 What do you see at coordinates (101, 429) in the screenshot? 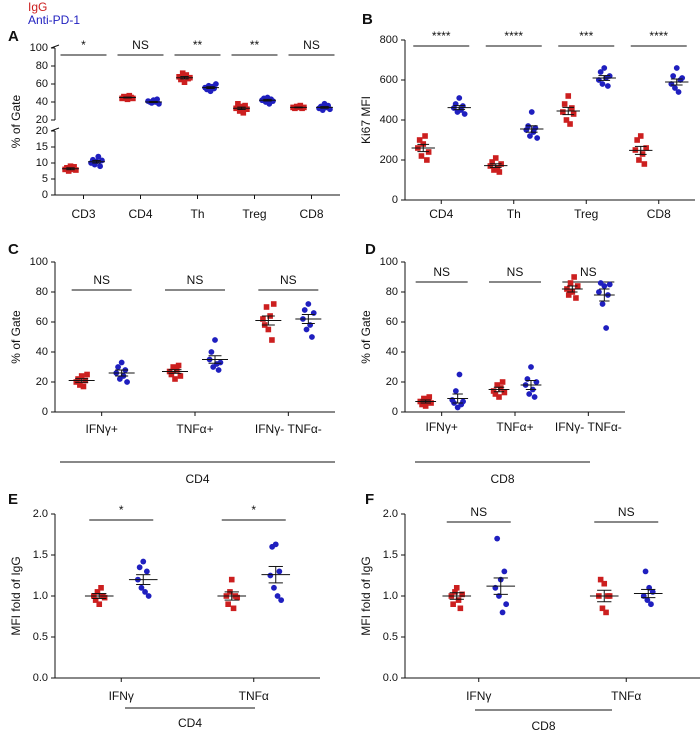
I see `x-tick-label: IFNγ+` at bounding box center [101, 429].